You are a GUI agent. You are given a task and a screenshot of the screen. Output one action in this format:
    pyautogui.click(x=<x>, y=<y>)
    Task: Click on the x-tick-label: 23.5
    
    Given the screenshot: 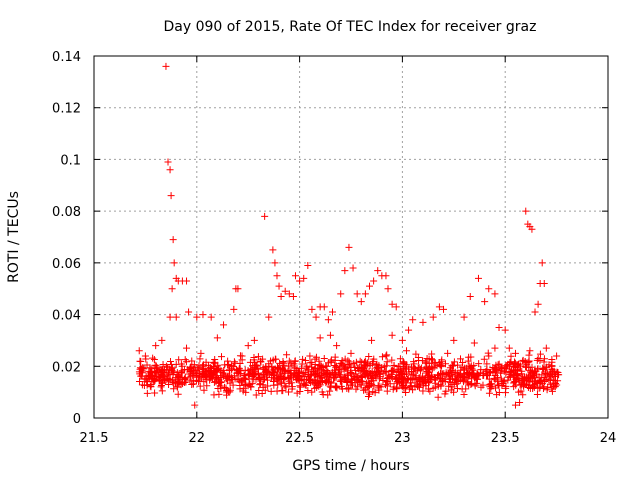 What is the action you would take?
    pyautogui.click(x=505, y=438)
    